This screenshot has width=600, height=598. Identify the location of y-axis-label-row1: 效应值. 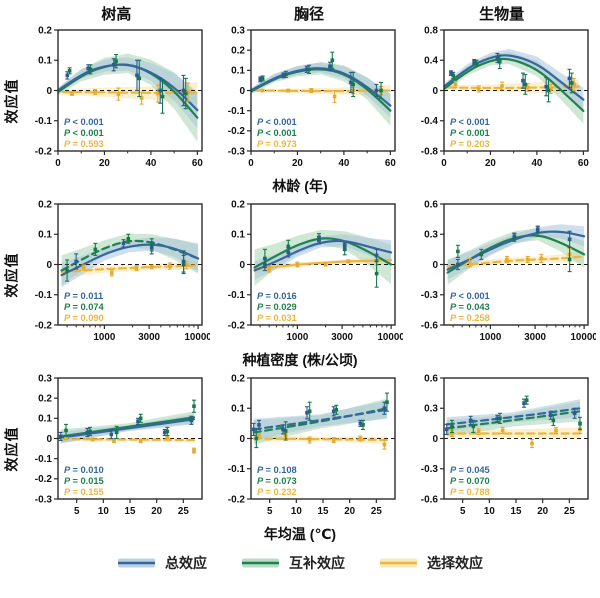
(11, 100).